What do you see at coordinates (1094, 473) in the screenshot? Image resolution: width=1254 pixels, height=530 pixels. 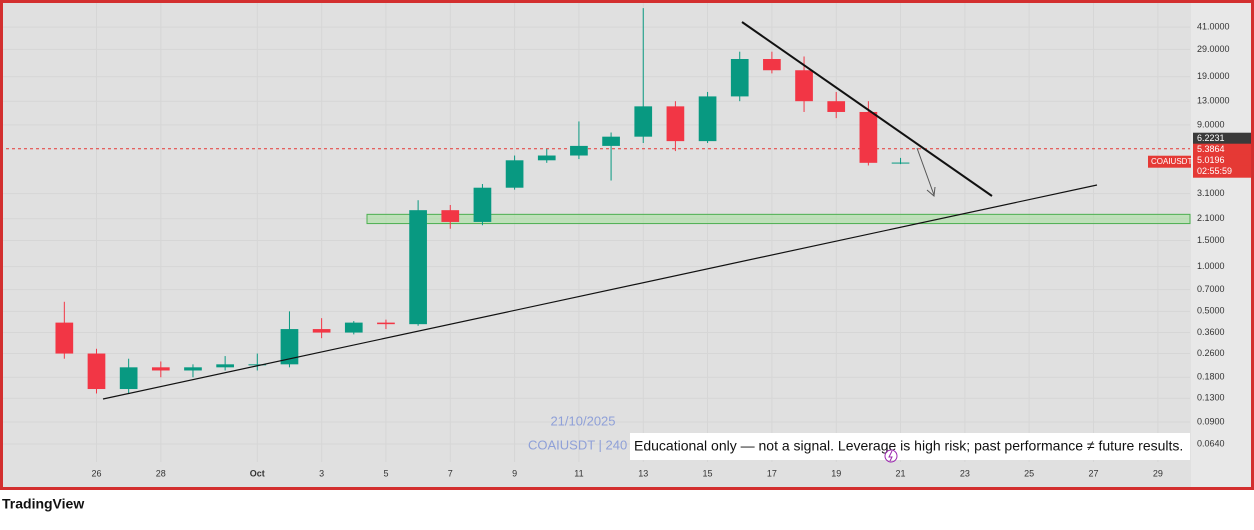 I see `x-tick-label: 27` at bounding box center [1094, 473].